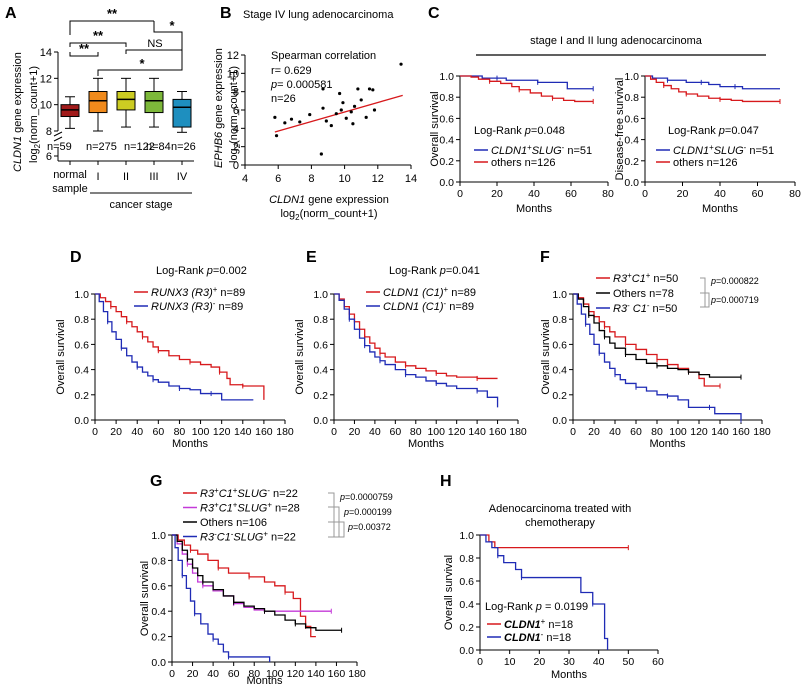  Describe the element at coordinates (541, 150) in the screenshot. I see `legend-entry: CLDN1+SLUG- n=51` at that location.